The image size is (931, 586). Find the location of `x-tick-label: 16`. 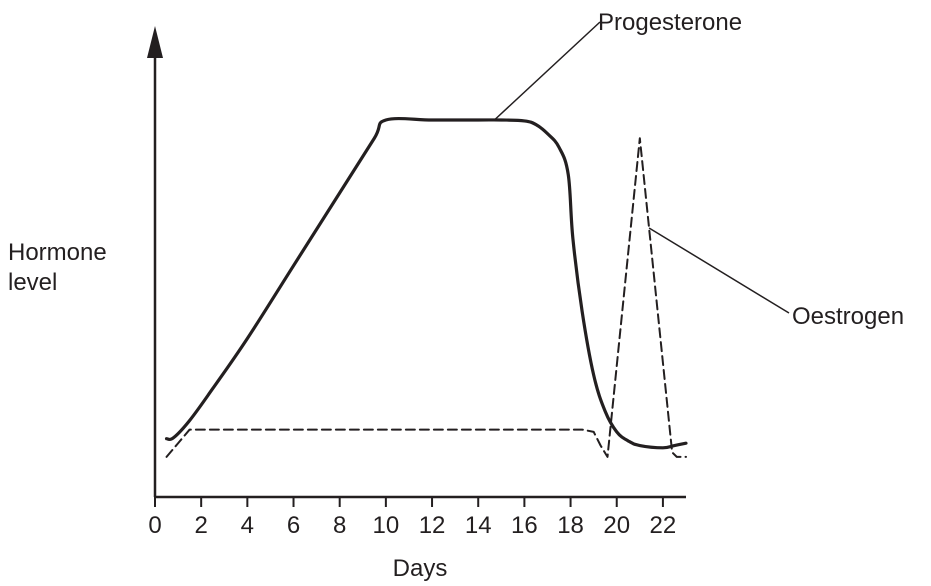

x-tick-label: 16 is located at coordinates (524, 525).